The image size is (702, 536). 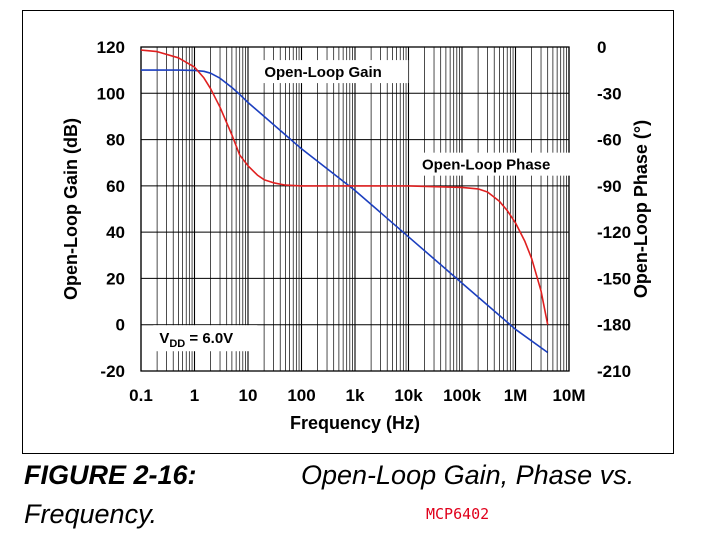 What do you see at coordinates (323, 72) in the screenshot?
I see `gain-annotation: Open-Loop Gain` at bounding box center [323, 72].